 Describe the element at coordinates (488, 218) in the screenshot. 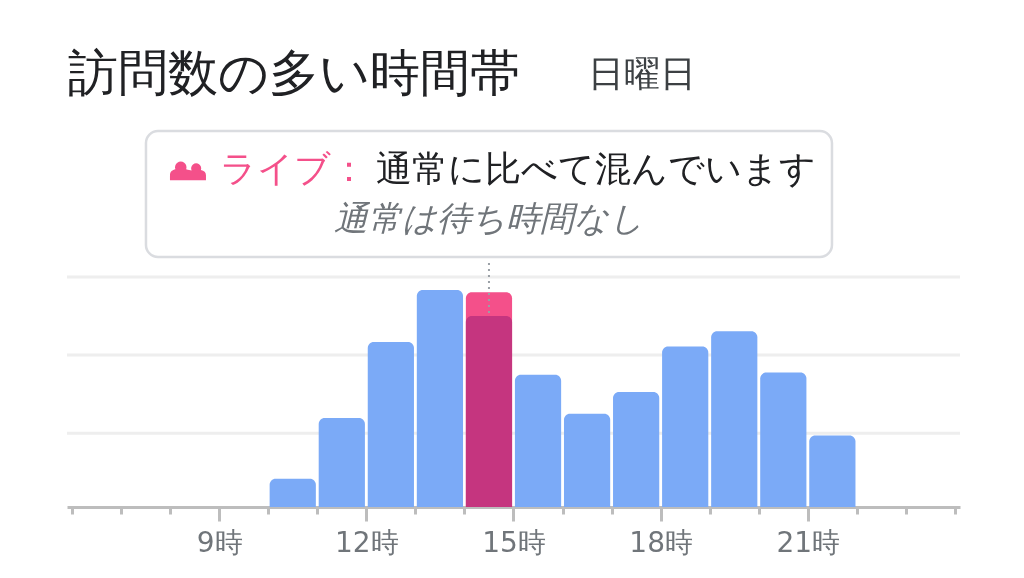

I see `text: 通常は待ち時間なし` at that location.